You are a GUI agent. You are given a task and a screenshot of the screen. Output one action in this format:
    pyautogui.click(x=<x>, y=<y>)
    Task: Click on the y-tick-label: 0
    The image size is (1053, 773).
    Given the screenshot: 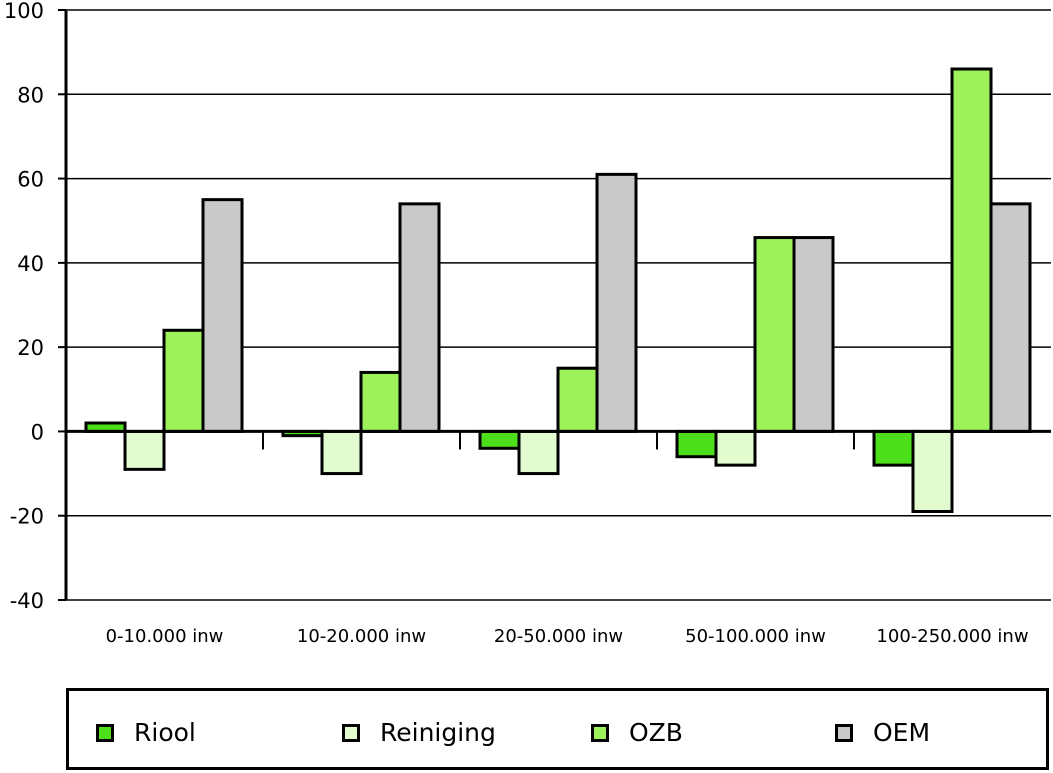 What is the action you would take?
    pyautogui.click(x=37, y=432)
    